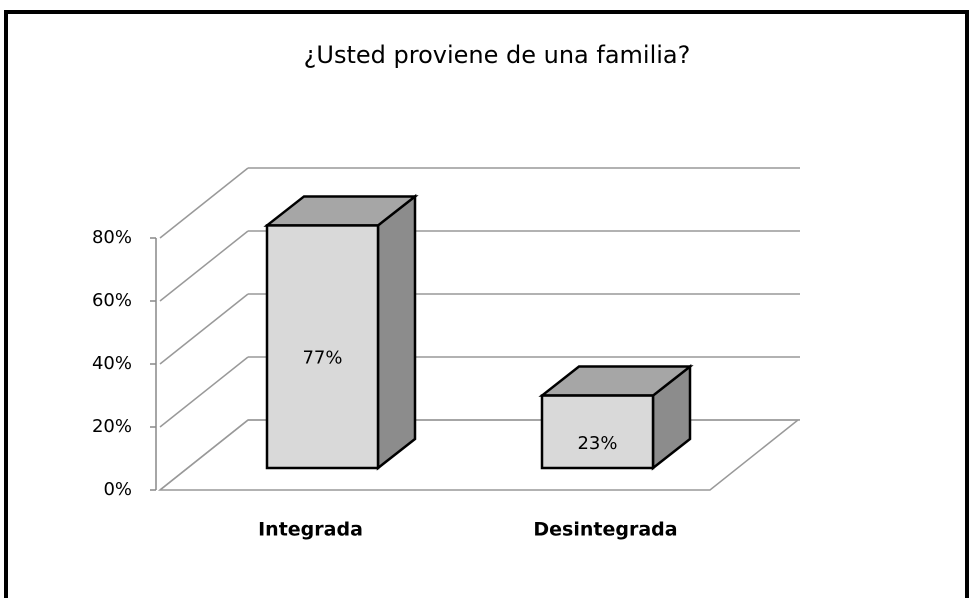 The image size is (972, 598). Describe the element at coordinates (605, 530) in the screenshot. I see `x-tick-label: Desintegrada` at that location.